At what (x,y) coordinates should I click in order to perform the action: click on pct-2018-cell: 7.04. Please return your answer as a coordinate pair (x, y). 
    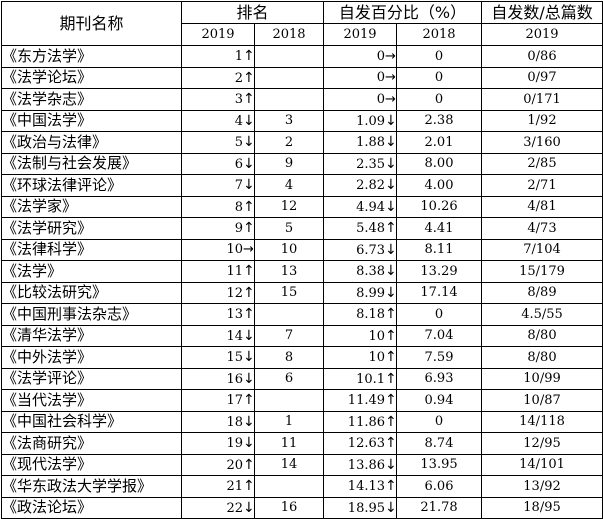
    Looking at the image, I should click on (439, 335).